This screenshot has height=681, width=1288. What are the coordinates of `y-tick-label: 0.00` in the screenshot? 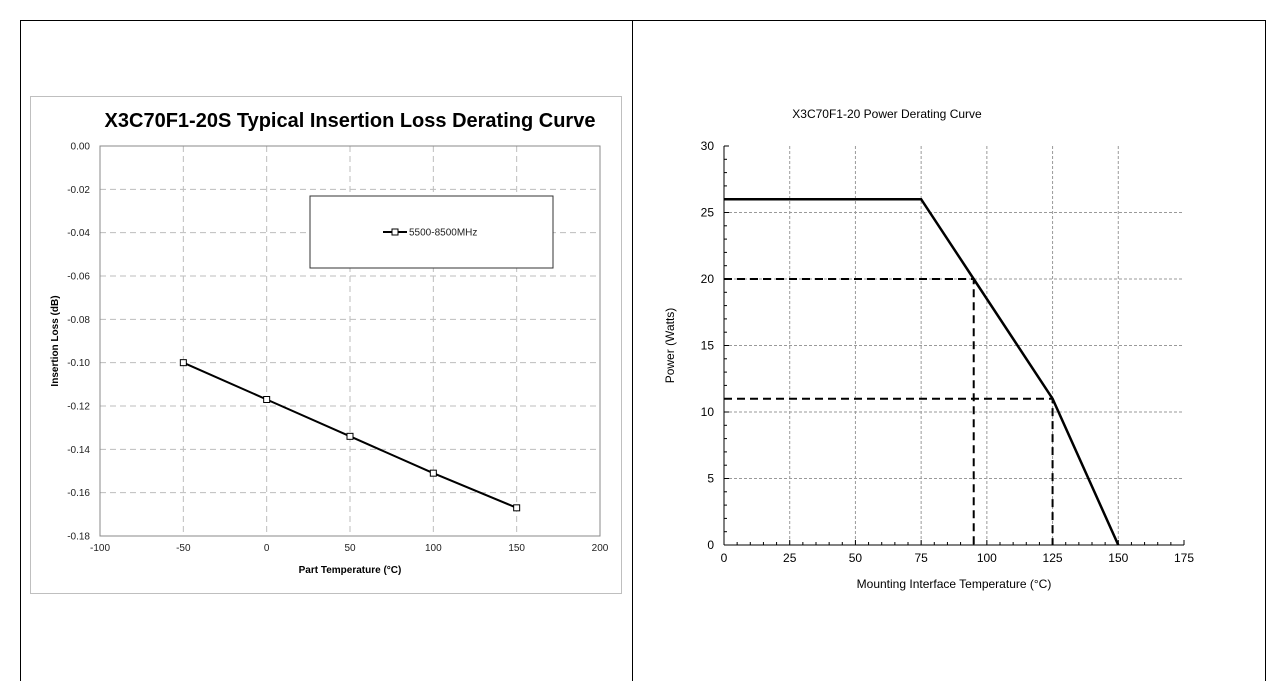 It's located at (81, 147).